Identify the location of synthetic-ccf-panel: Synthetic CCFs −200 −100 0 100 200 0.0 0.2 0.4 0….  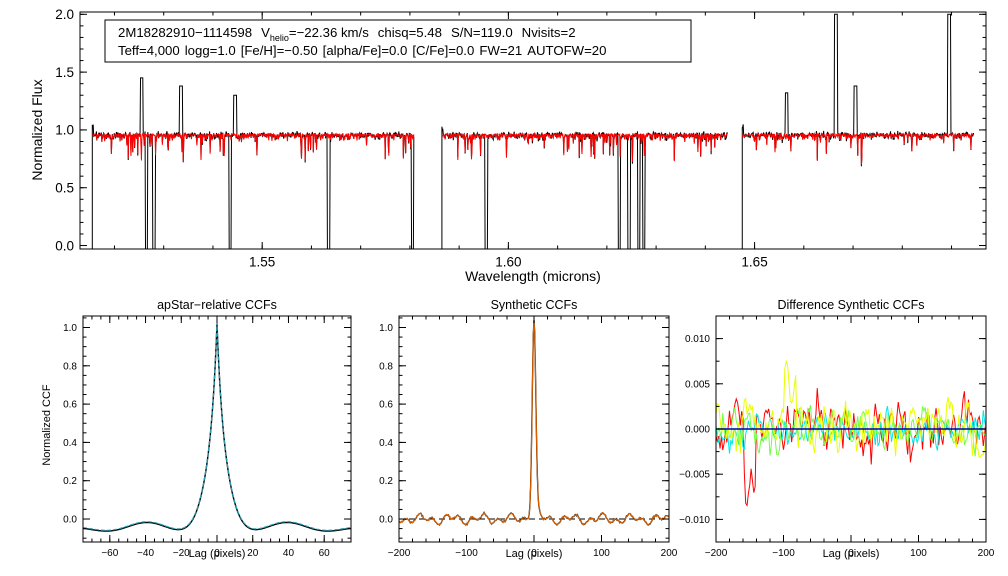
(528, 429).